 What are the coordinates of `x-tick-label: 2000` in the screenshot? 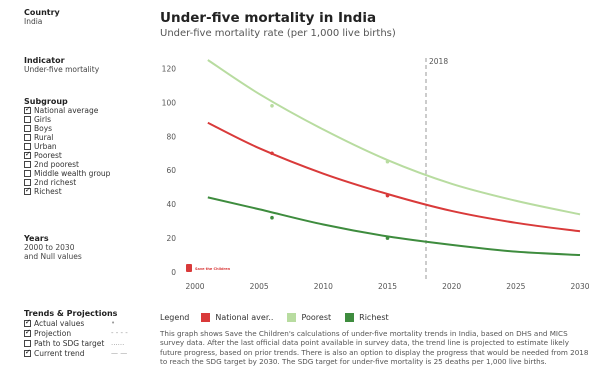 It's located at (194, 286).